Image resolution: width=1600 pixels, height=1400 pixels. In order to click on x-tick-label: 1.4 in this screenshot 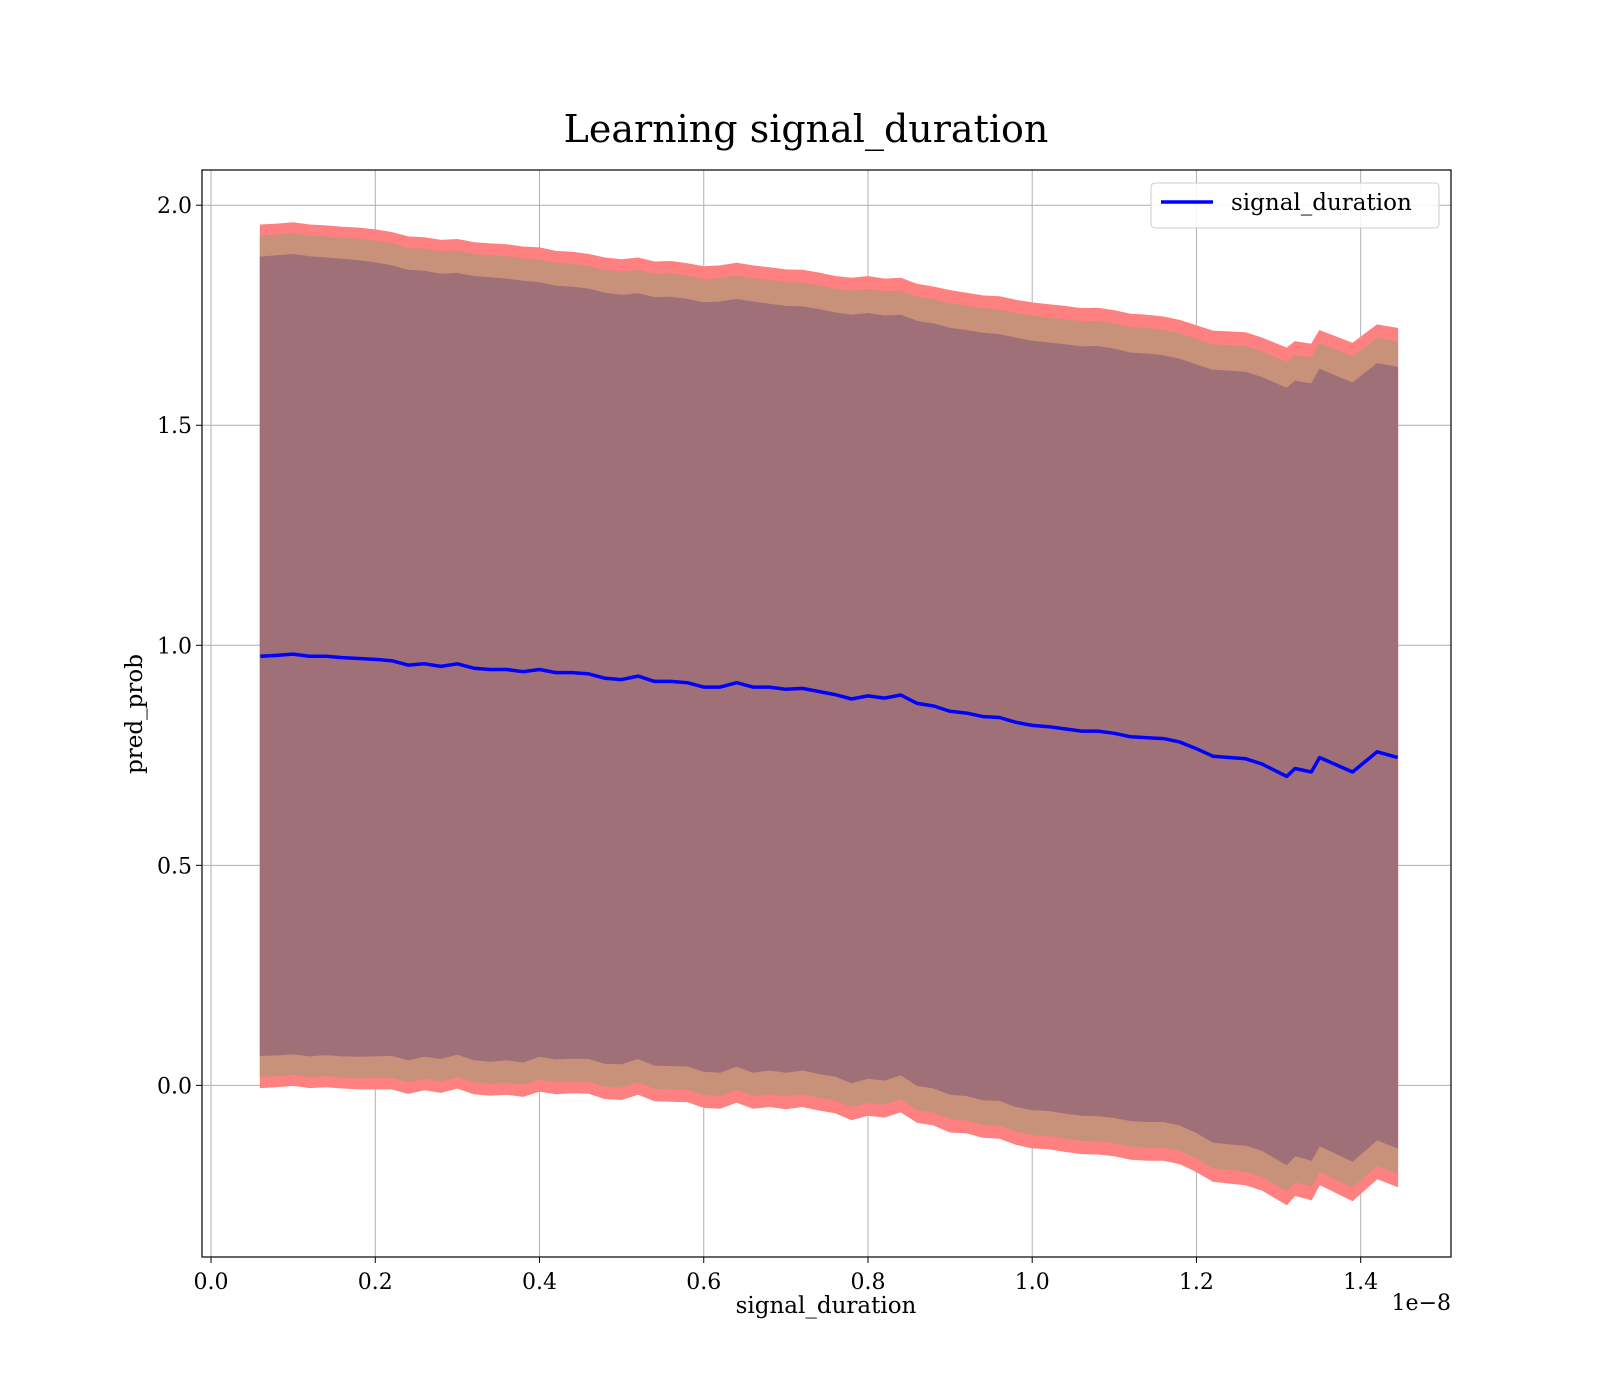, I will do `click(1360, 1282)`.